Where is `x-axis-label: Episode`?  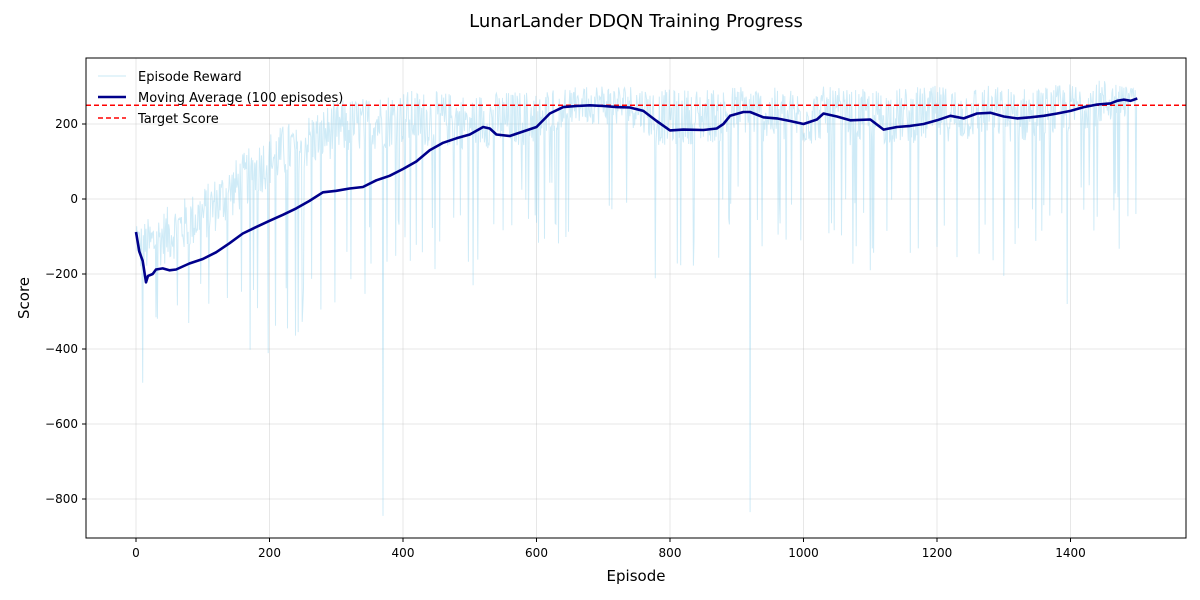 x-axis-label: Episode is located at coordinates (636, 576).